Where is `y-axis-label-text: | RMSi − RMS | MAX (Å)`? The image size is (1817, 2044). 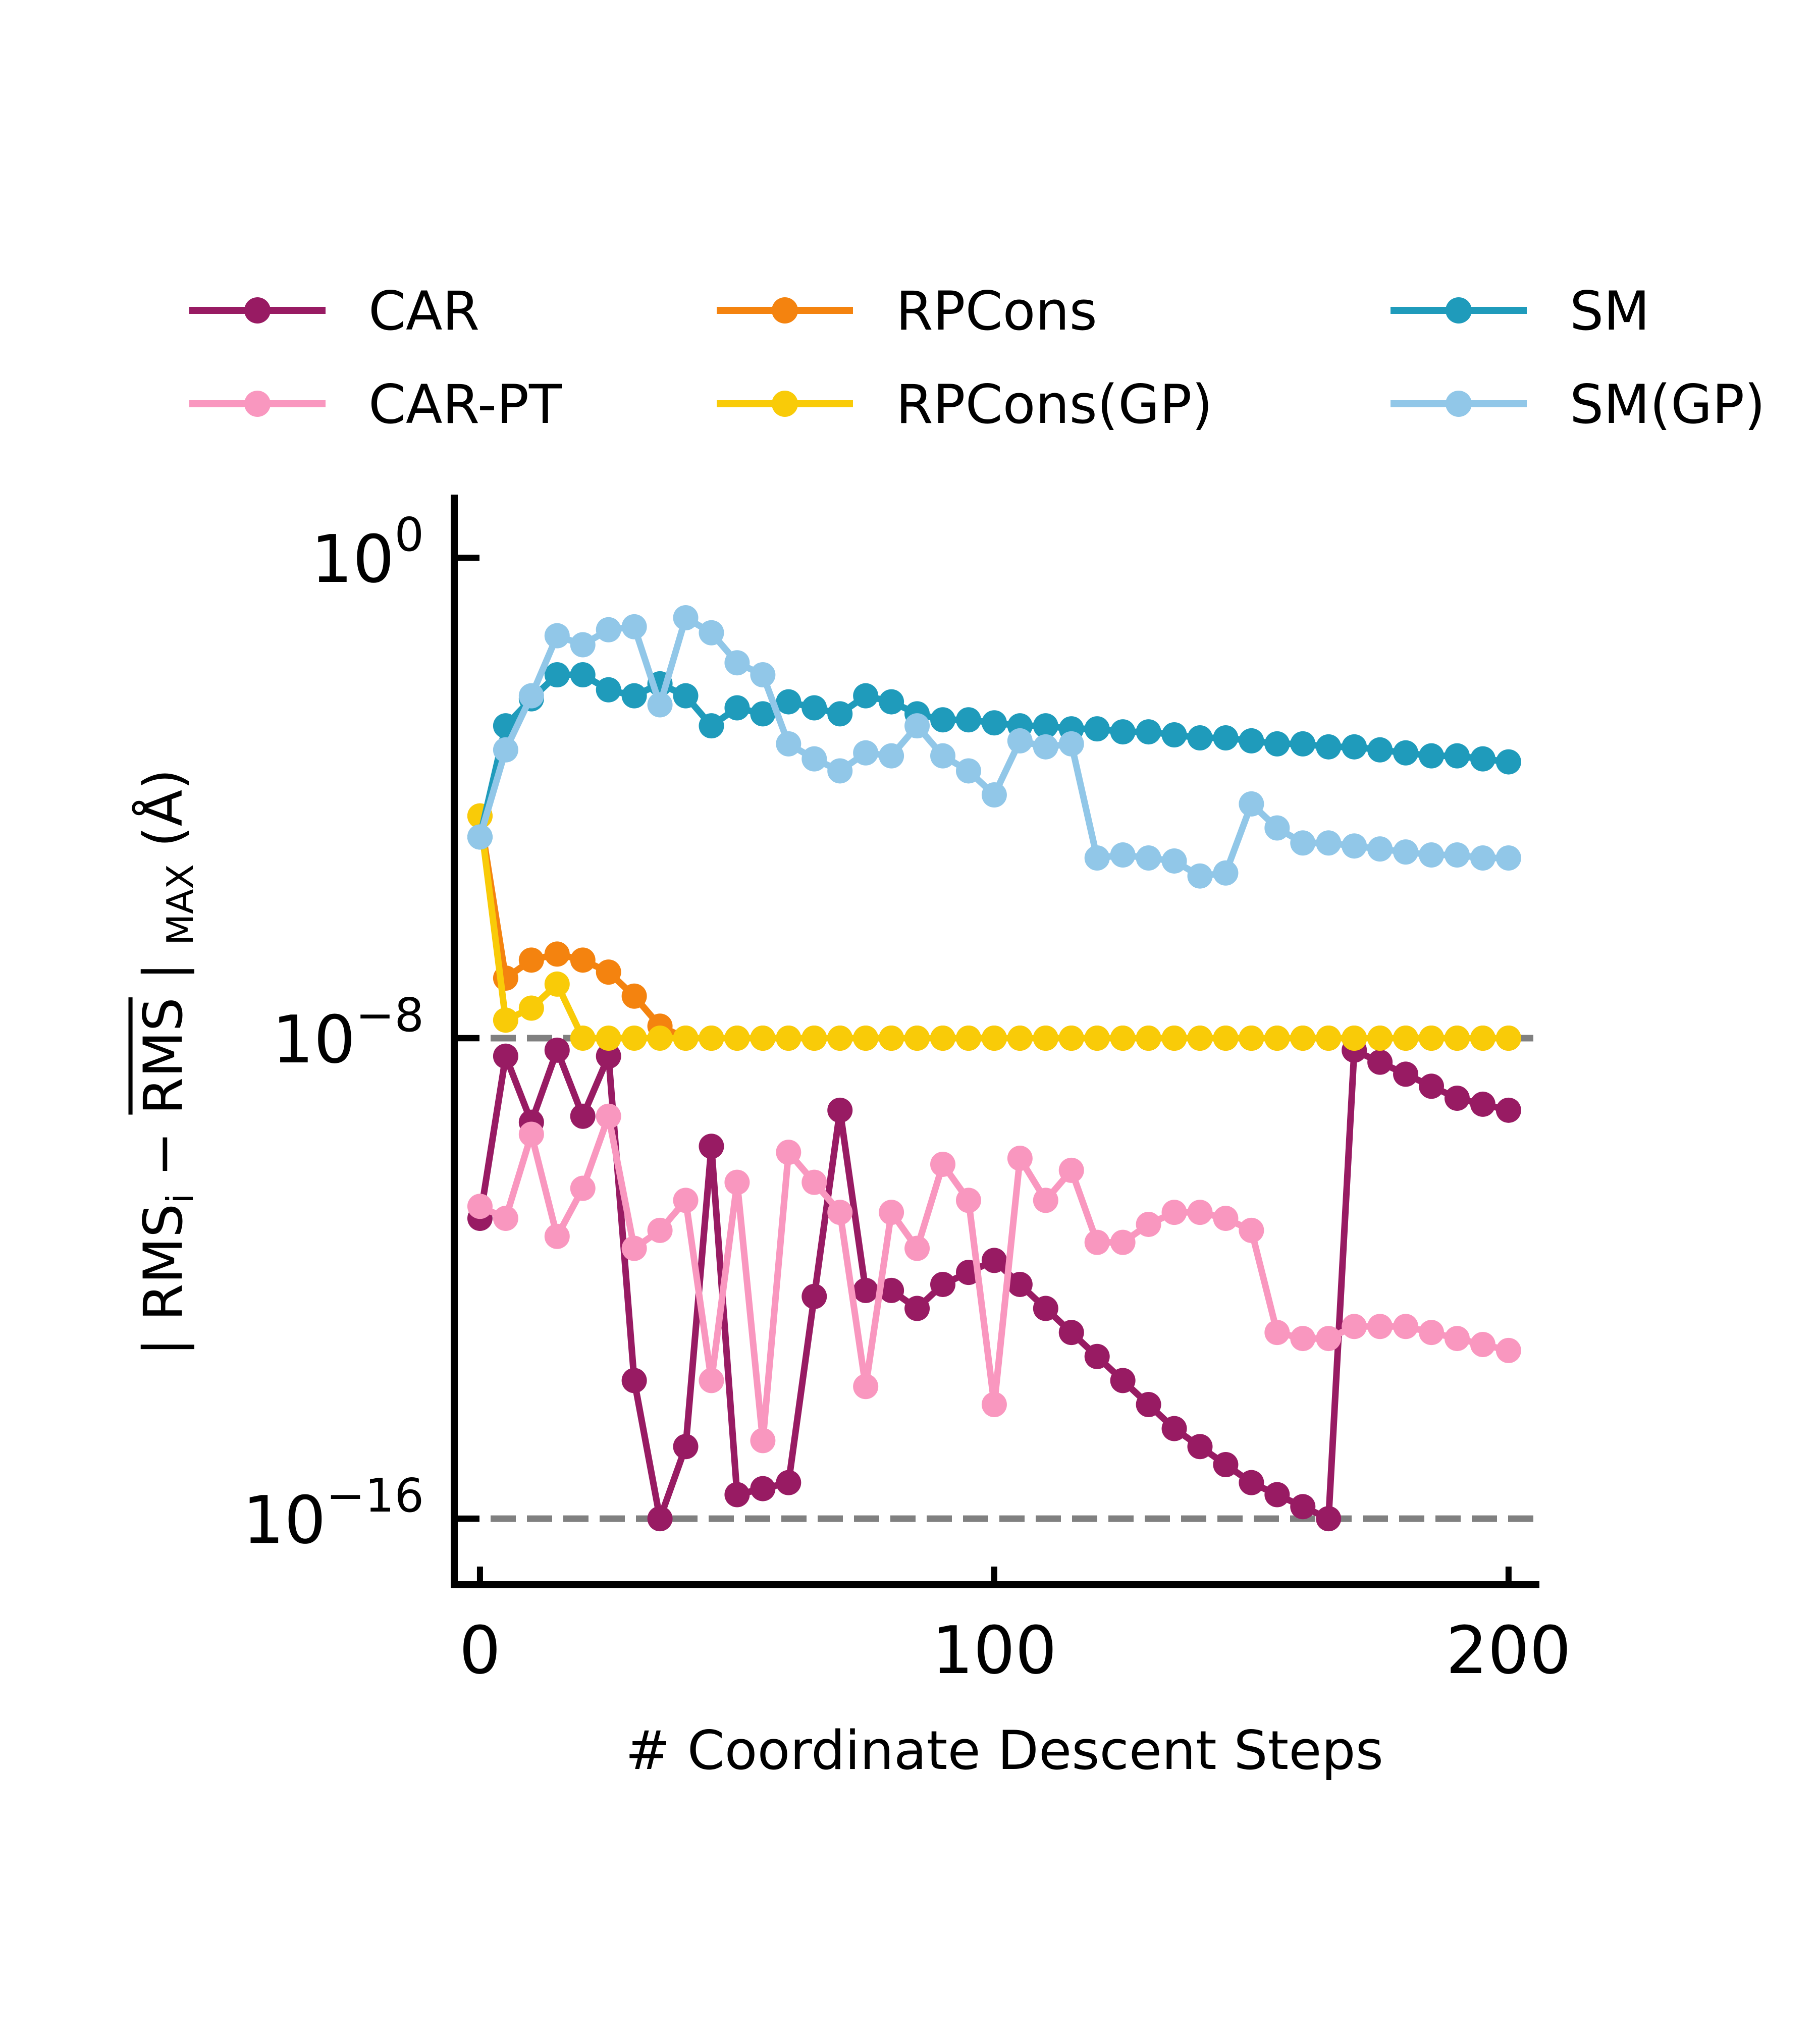 y-axis-label-text: | RMSi − RMS | MAX (Å) is located at coordinates (166, 1062).